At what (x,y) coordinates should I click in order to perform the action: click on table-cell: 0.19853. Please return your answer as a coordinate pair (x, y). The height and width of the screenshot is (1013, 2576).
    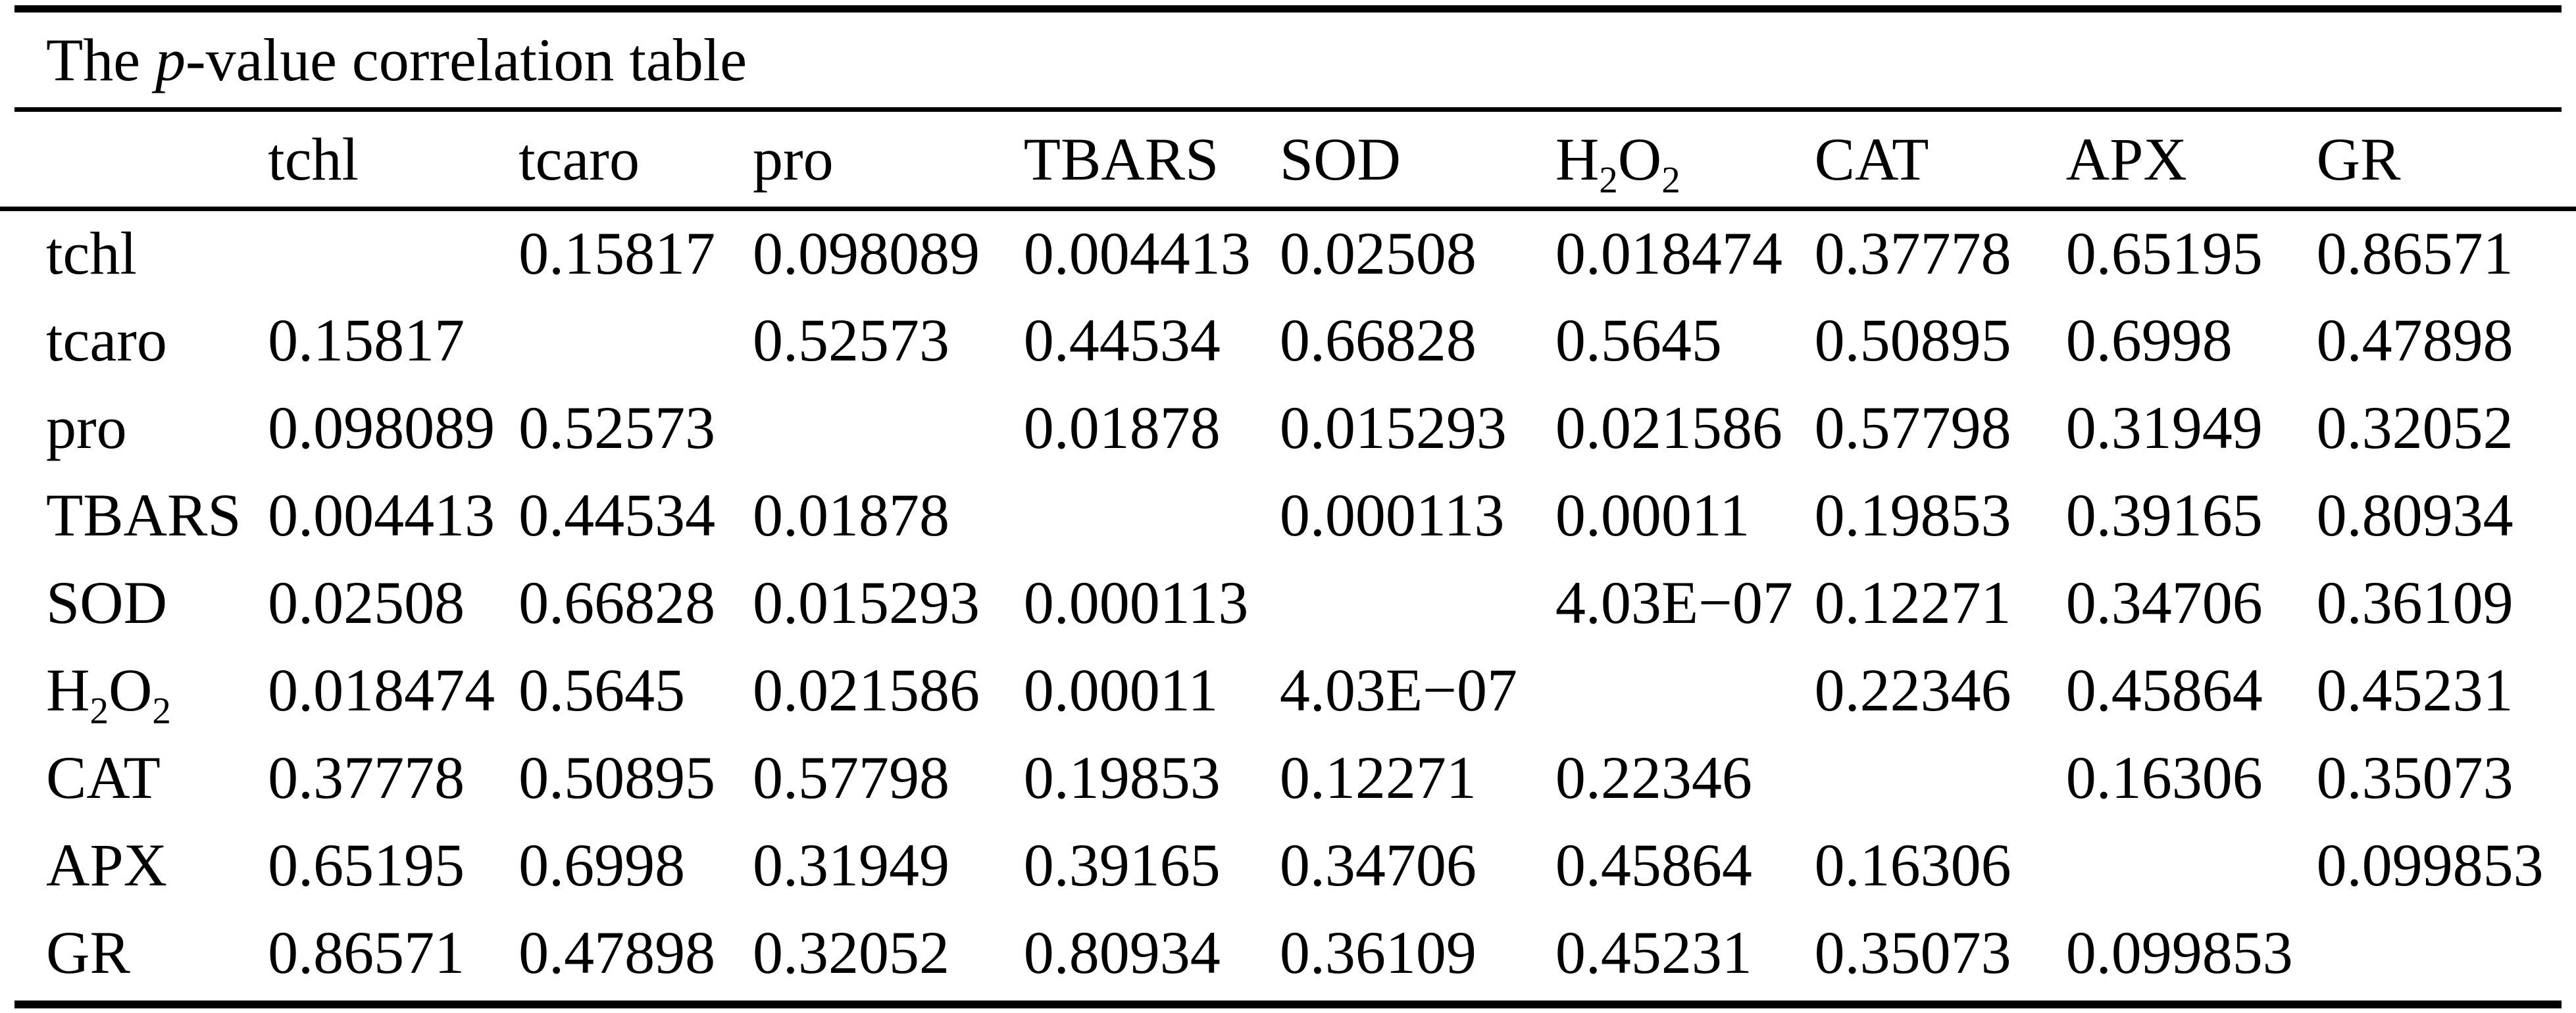
    Looking at the image, I should click on (1122, 777).